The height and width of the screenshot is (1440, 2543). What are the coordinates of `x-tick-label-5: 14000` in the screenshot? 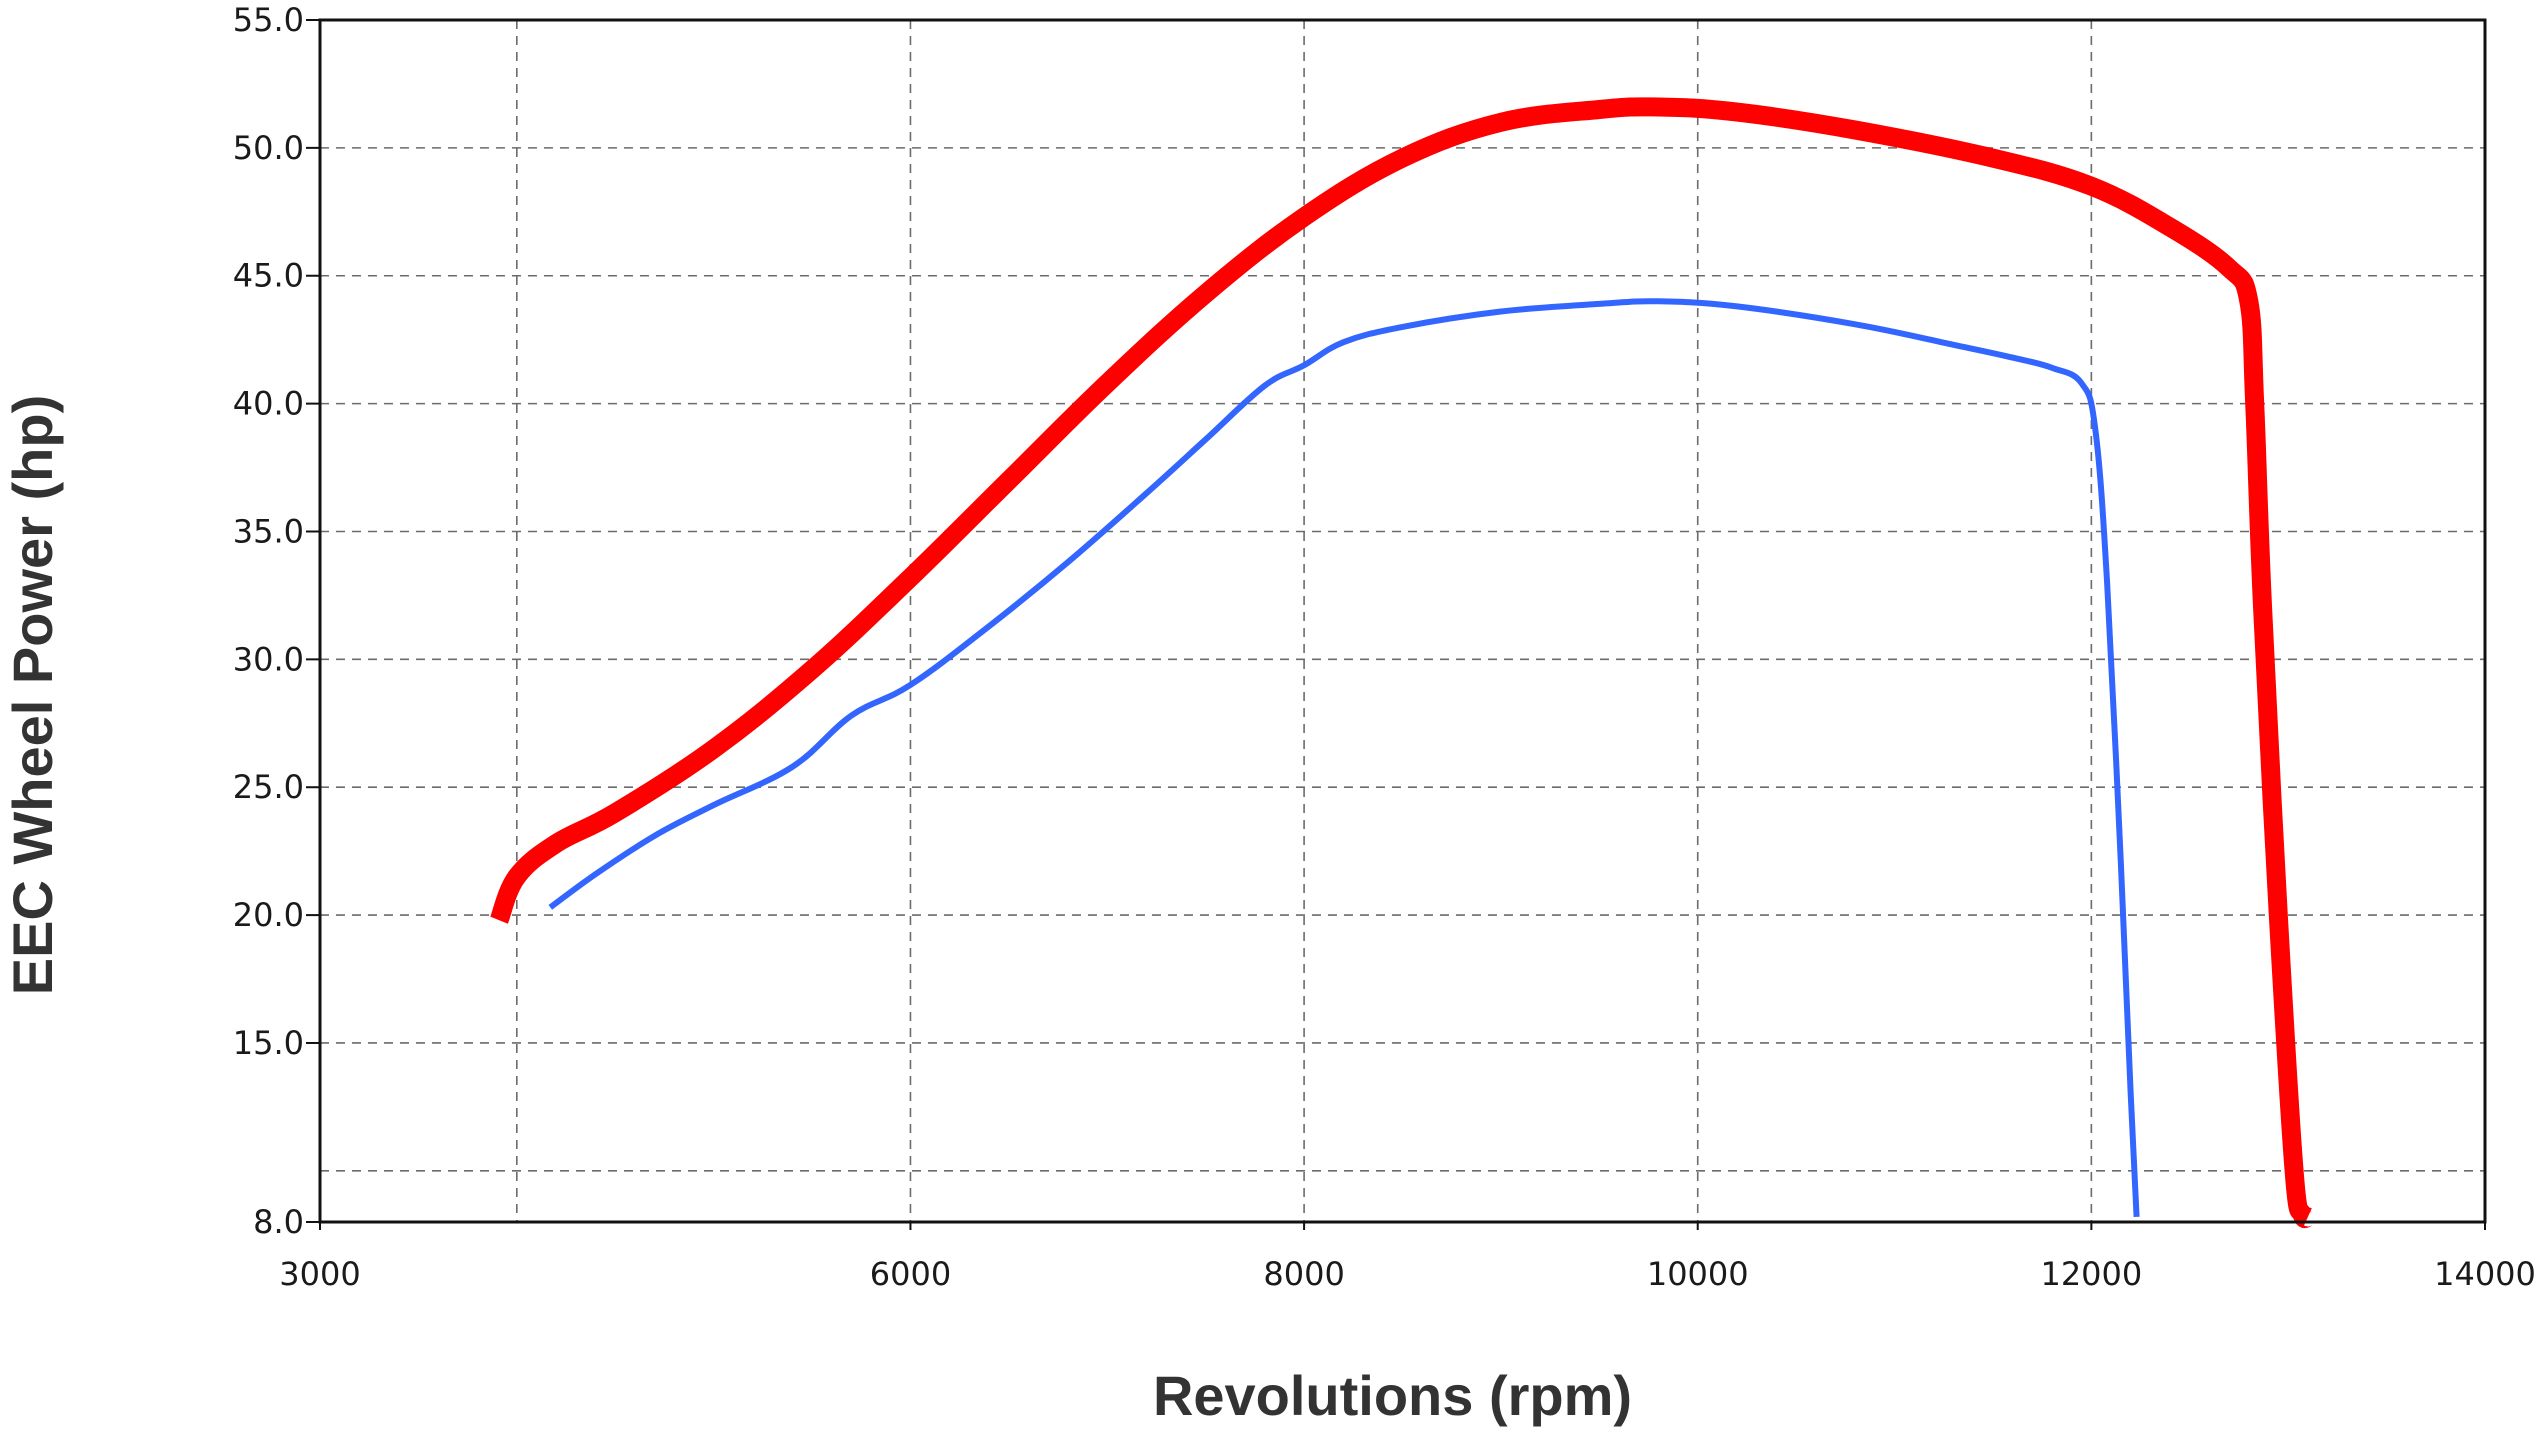 It's located at (2485, 1274).